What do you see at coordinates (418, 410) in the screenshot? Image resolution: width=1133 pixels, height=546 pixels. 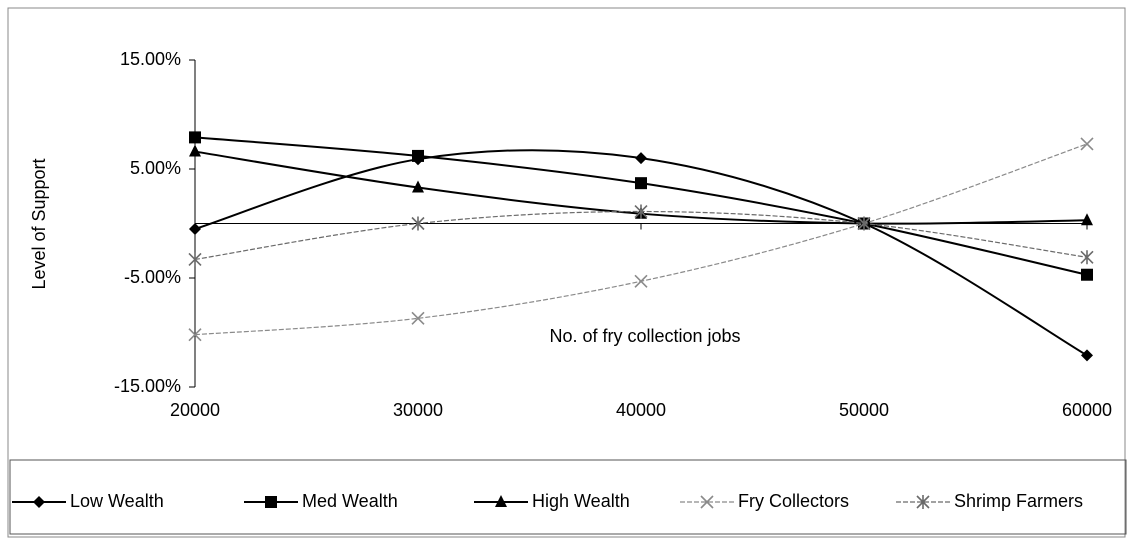 I see `x-tick-label: 30000` at bounding box center [418, 410].